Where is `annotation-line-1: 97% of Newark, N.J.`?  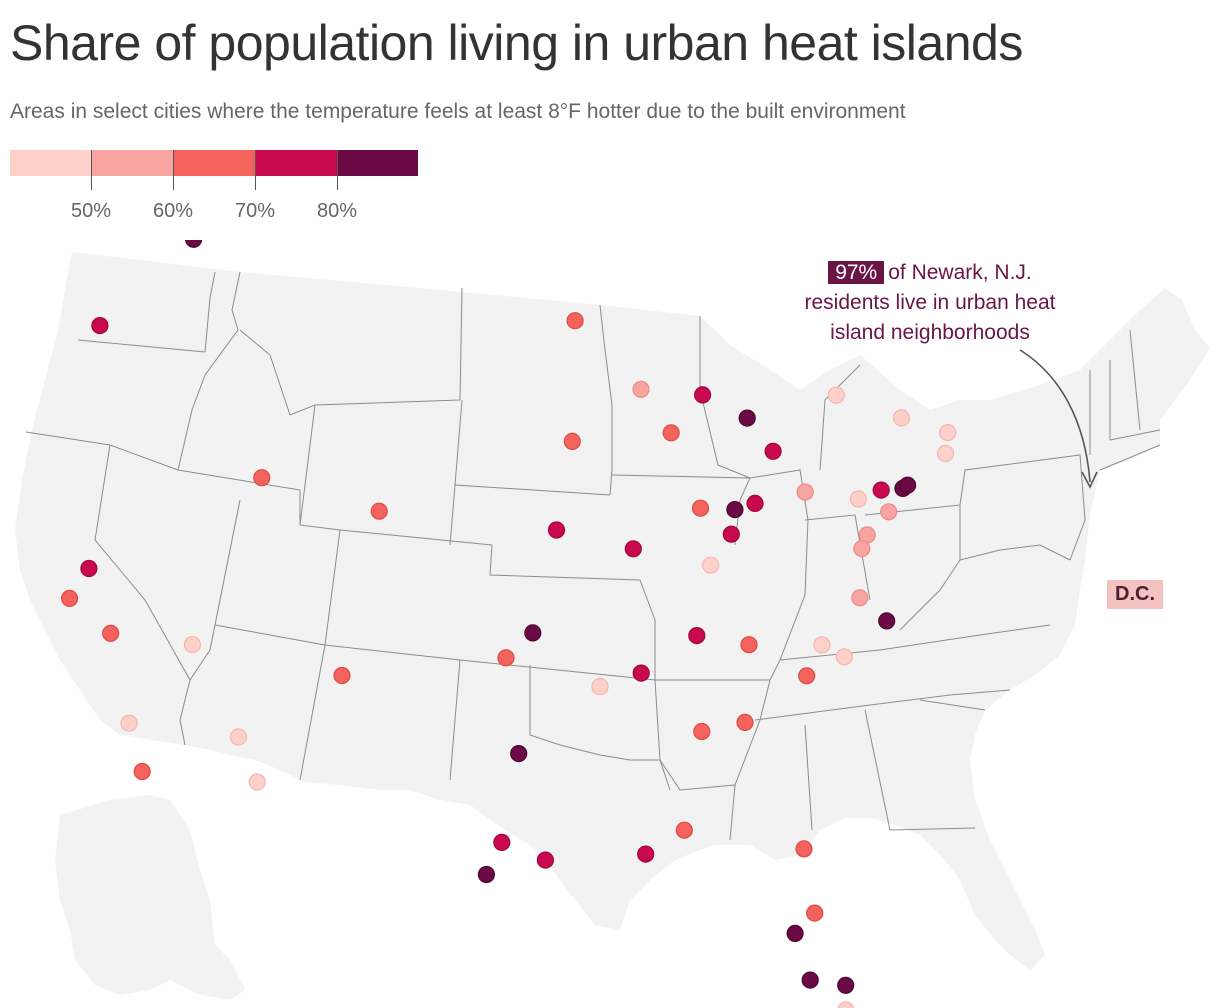 annotation-line-1: 97% of Newark, N.J. is located at coordinates (930, 273).